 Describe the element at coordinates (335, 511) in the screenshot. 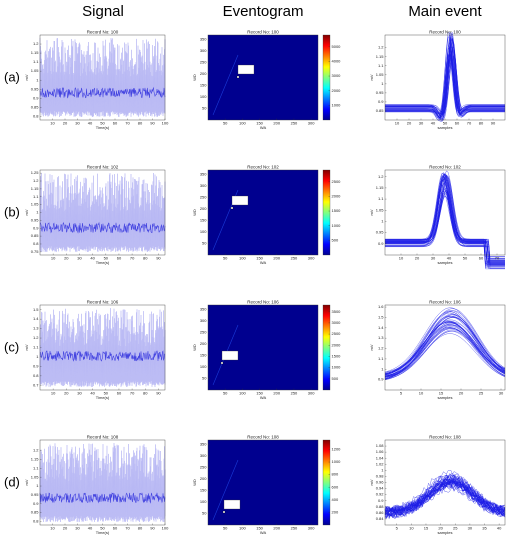

I see `colorbar-tick-label: 200` at that location.